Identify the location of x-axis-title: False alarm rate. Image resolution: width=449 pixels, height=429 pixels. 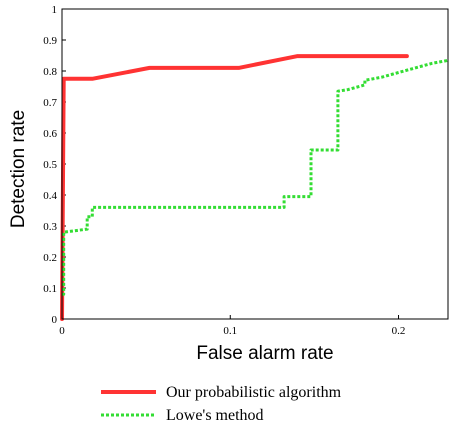
(264, 353).